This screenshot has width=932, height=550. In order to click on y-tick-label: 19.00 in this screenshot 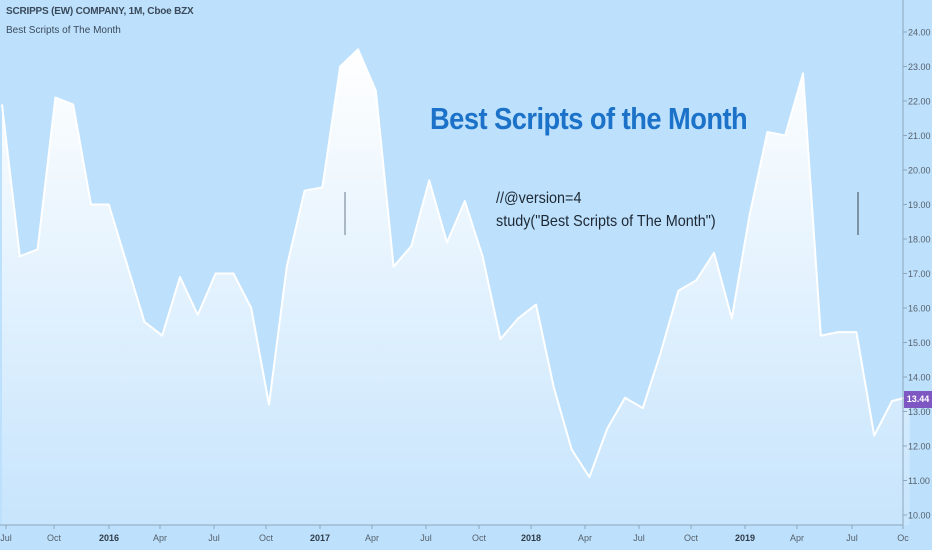, I will do `click(919, 205)`.